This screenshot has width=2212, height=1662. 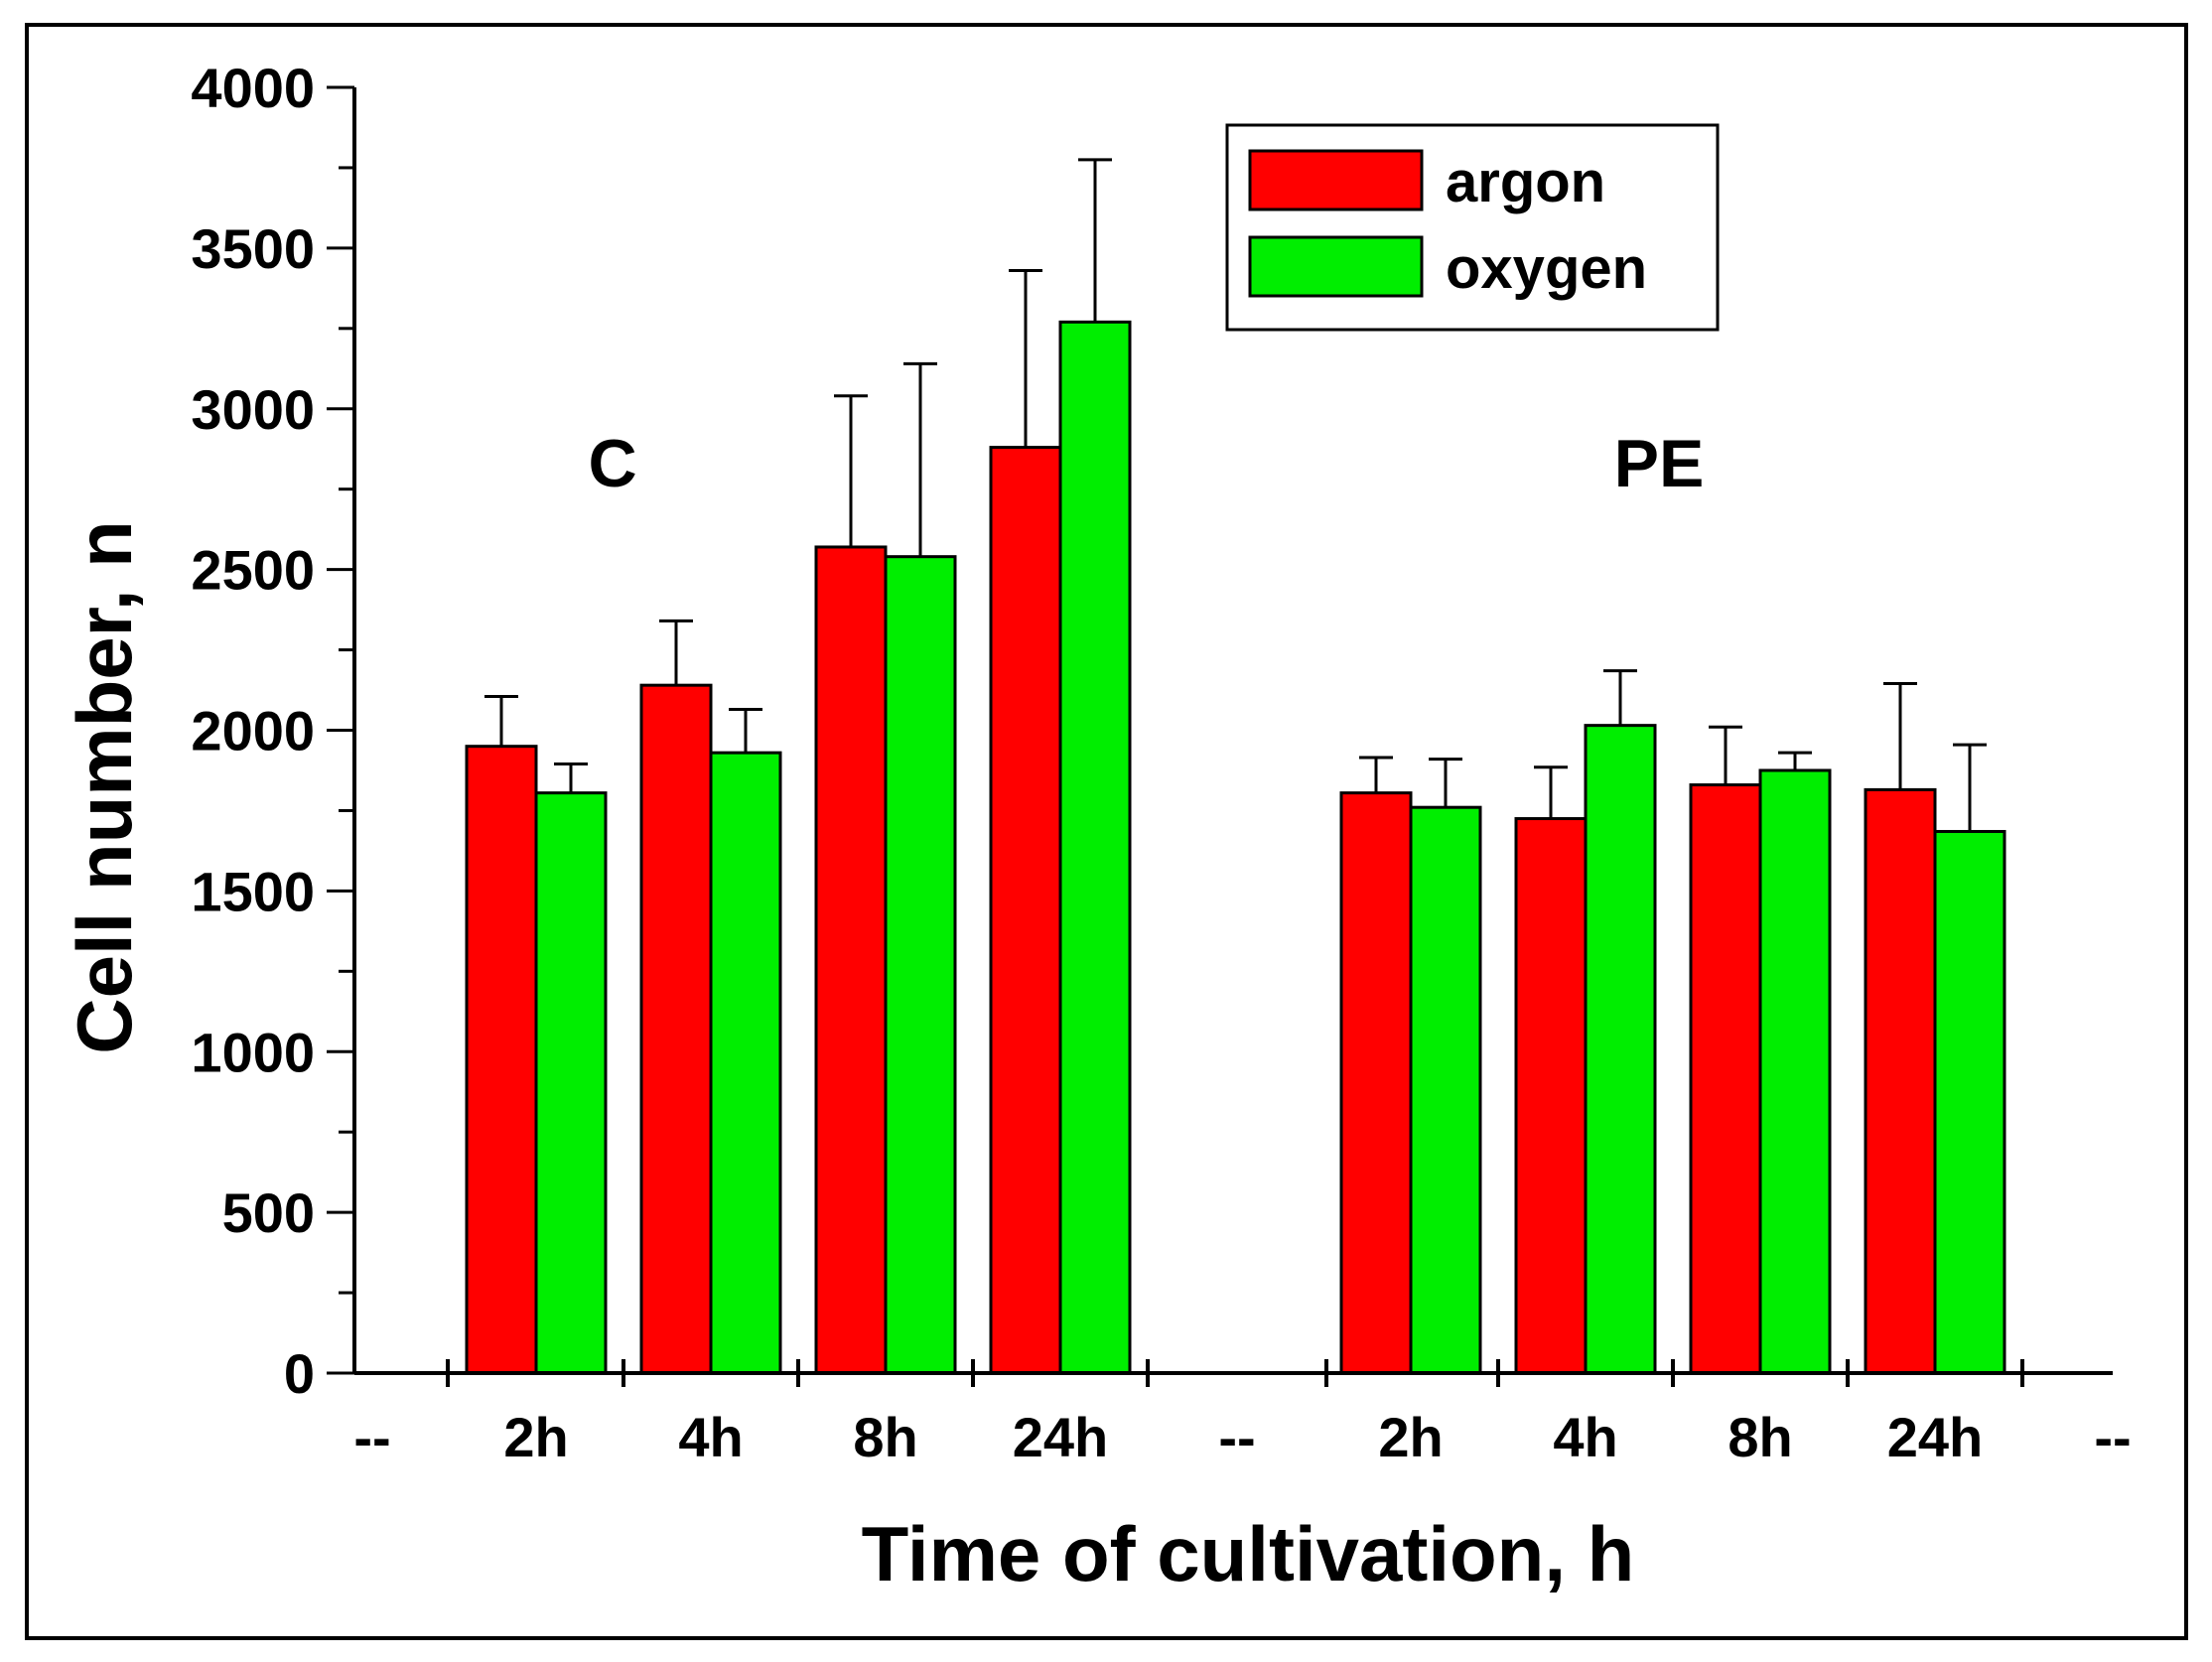 What do you see at coordinates (104, 787) in the screenshot?
I see `y-axis-title: Cell number, n` at bounding box center [104, 787].